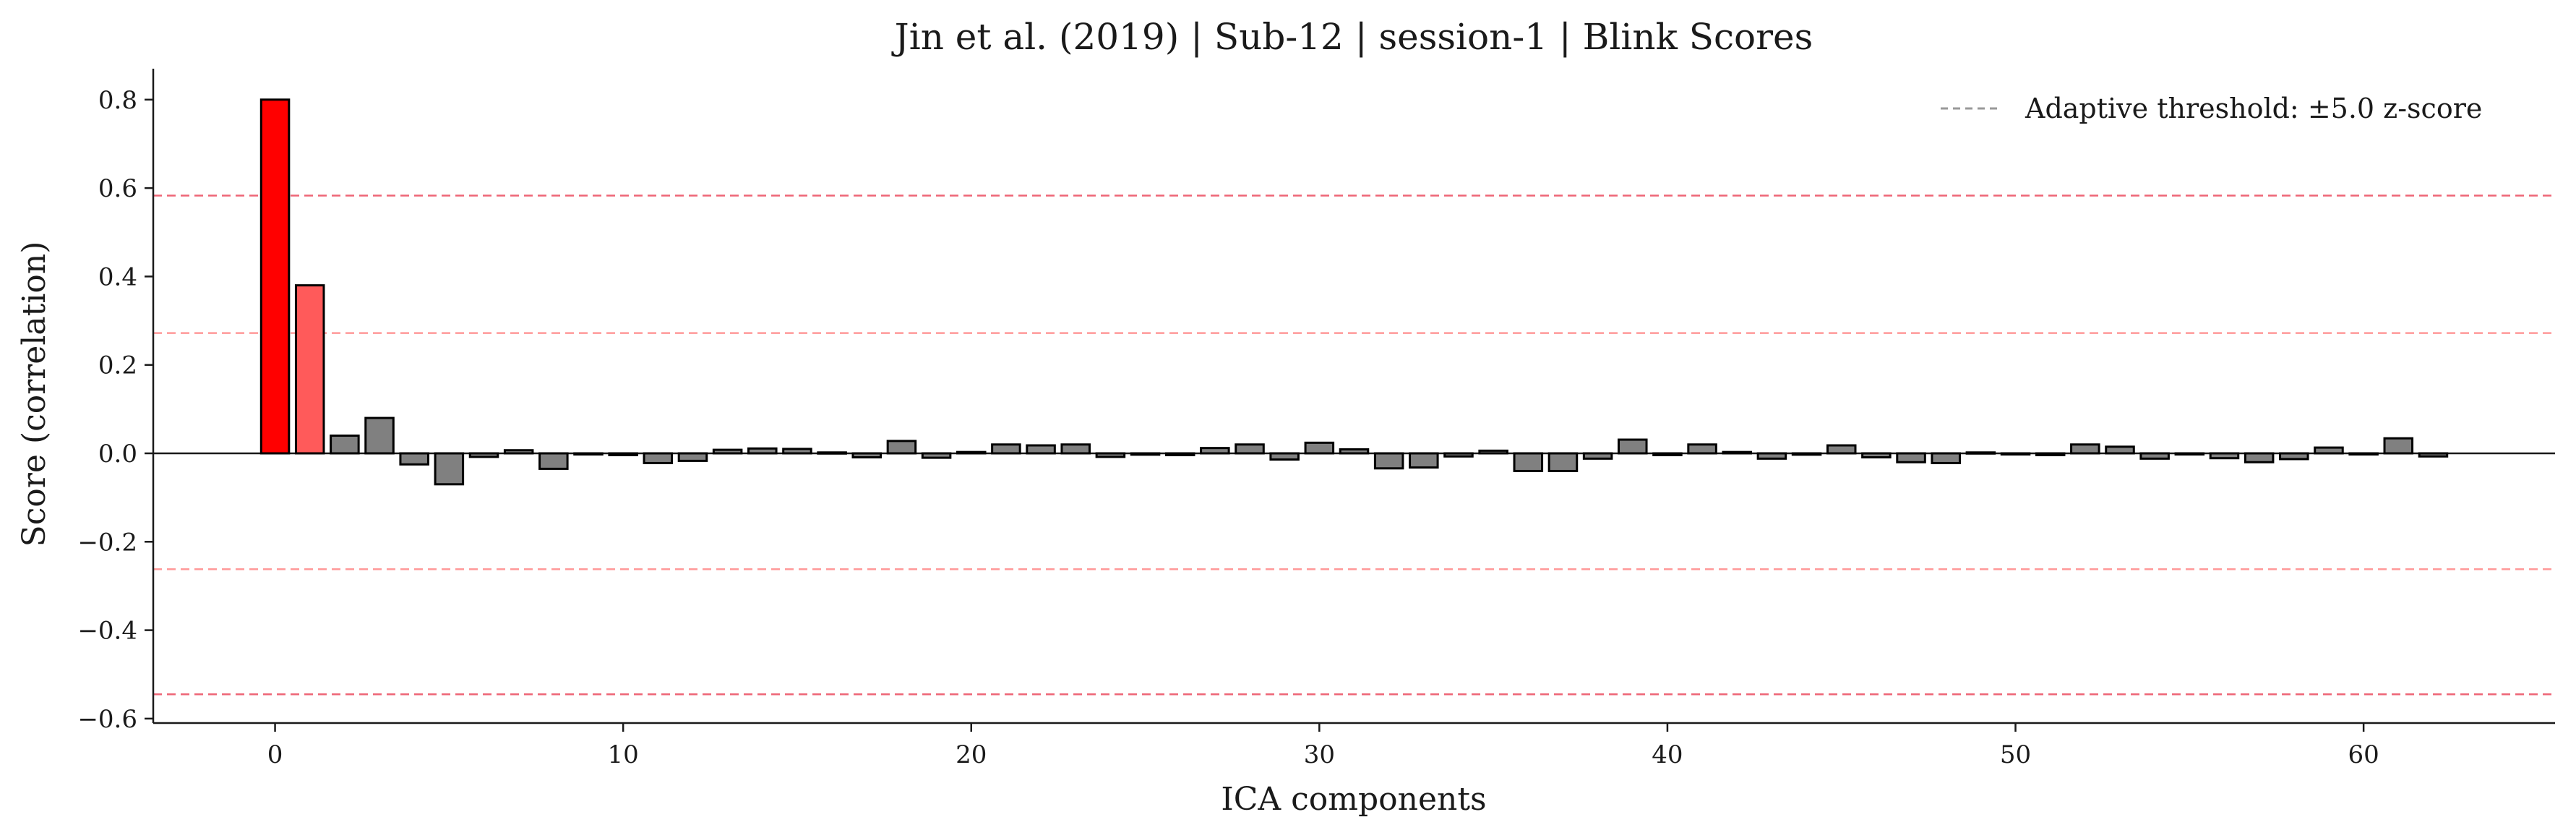 This screenshot has height=838, width=2576. Describe the element at coordinates (118, 100) in the screenshot. I see `y-tick-label: 0.8` at that location.